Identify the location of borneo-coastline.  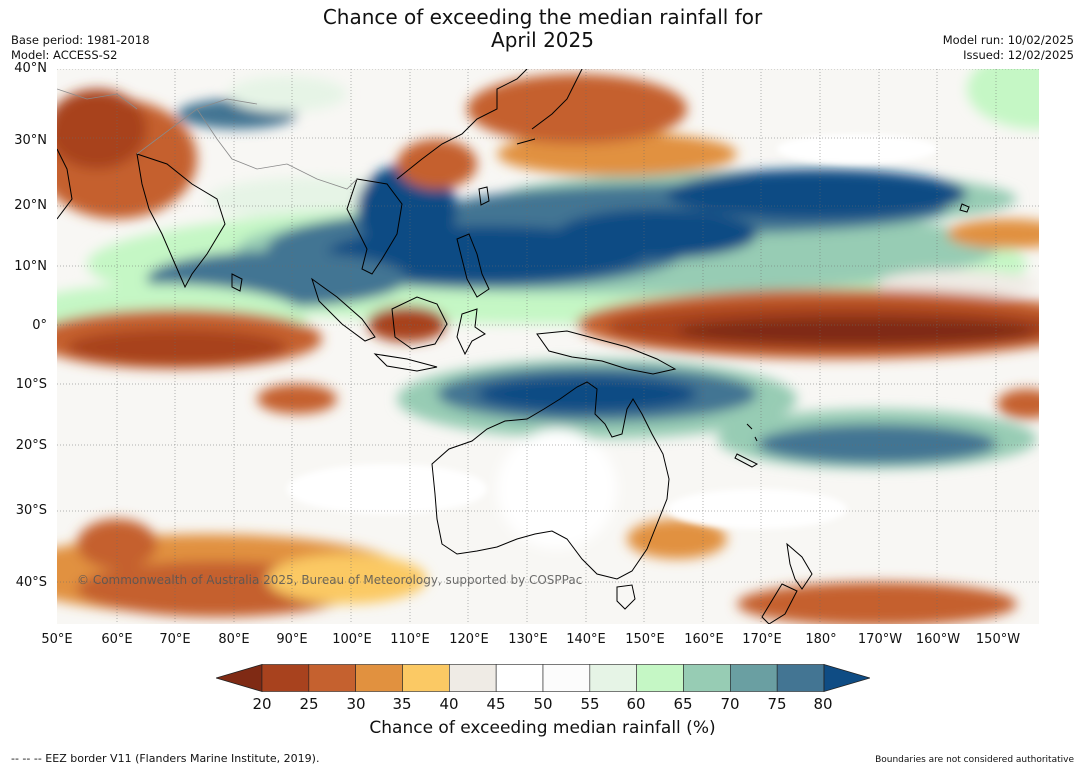
(419, 323).